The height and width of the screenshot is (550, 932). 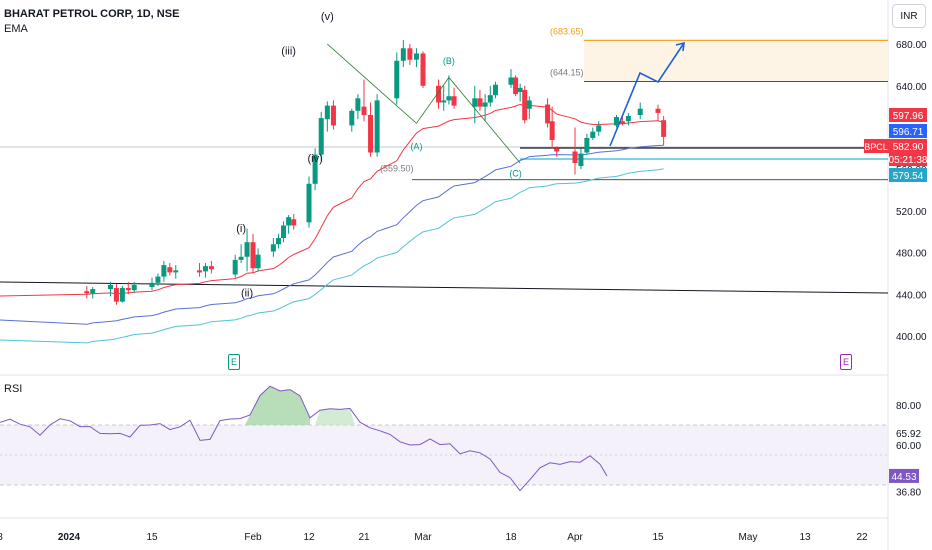 I want to click on y-tick-label: 520.00, so click(x=911, y=212).